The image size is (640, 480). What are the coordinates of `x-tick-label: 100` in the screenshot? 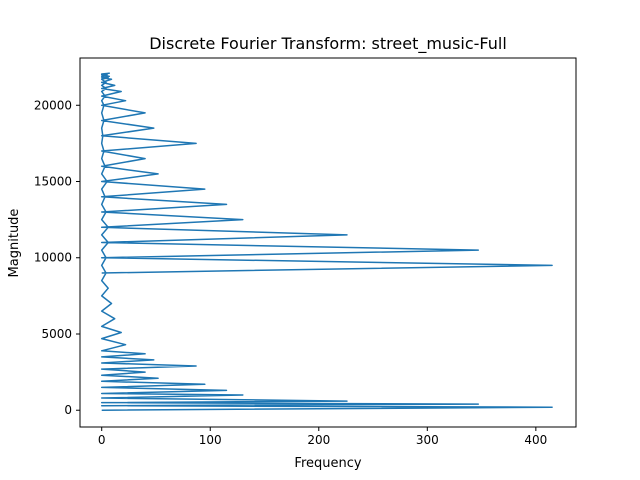 It's located at (210, 440).